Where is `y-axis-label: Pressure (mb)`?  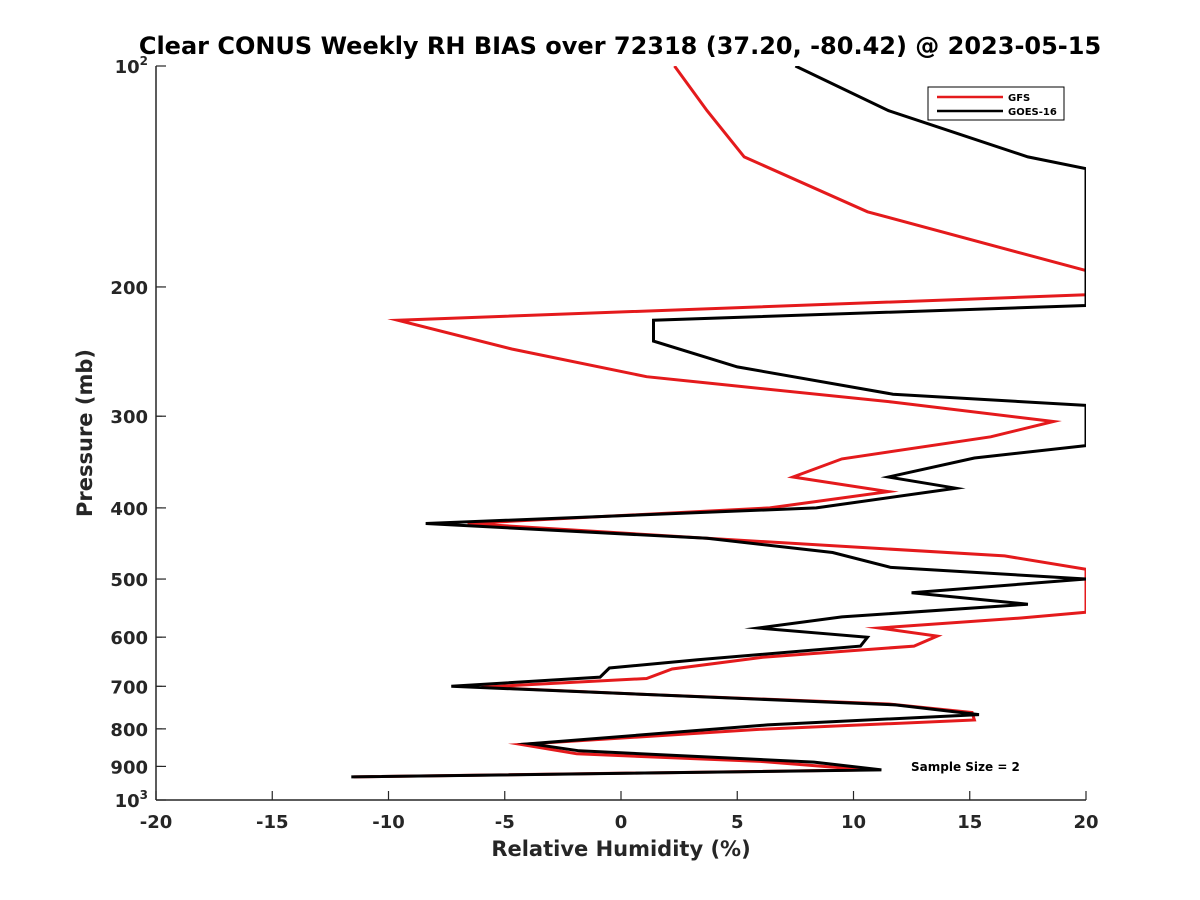
y-axis-label: Pressure (mb) is located at coordinates (85, 433).